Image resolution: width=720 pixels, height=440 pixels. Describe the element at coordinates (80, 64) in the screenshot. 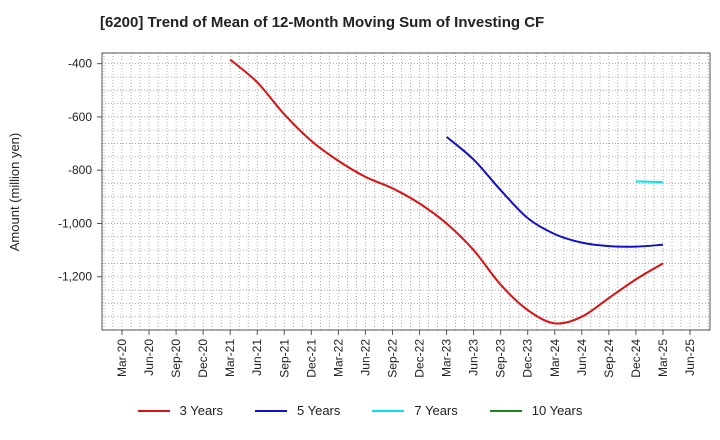

I see `y-tick-label: -400` at that location.